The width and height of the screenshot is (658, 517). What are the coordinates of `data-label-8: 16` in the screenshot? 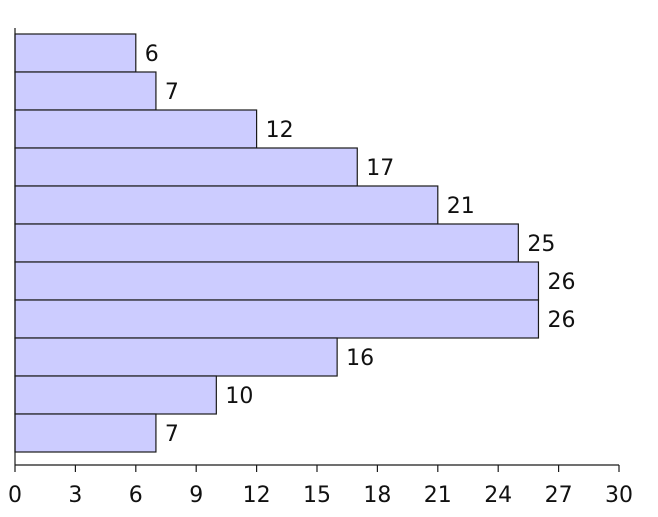 It's located at (360, 358).